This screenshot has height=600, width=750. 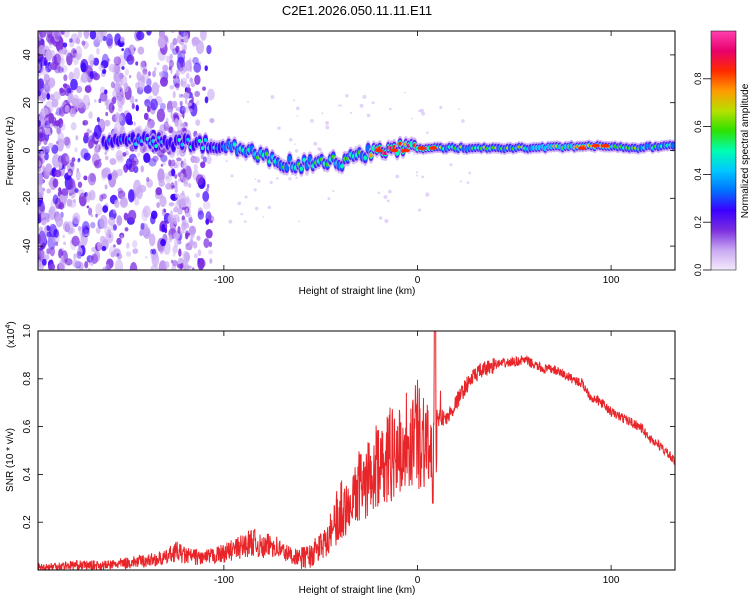 What do you see at coordinates (11, 334) in the screenshot?
I see `svg-text: (x104)` at bounding box center [11, 334].